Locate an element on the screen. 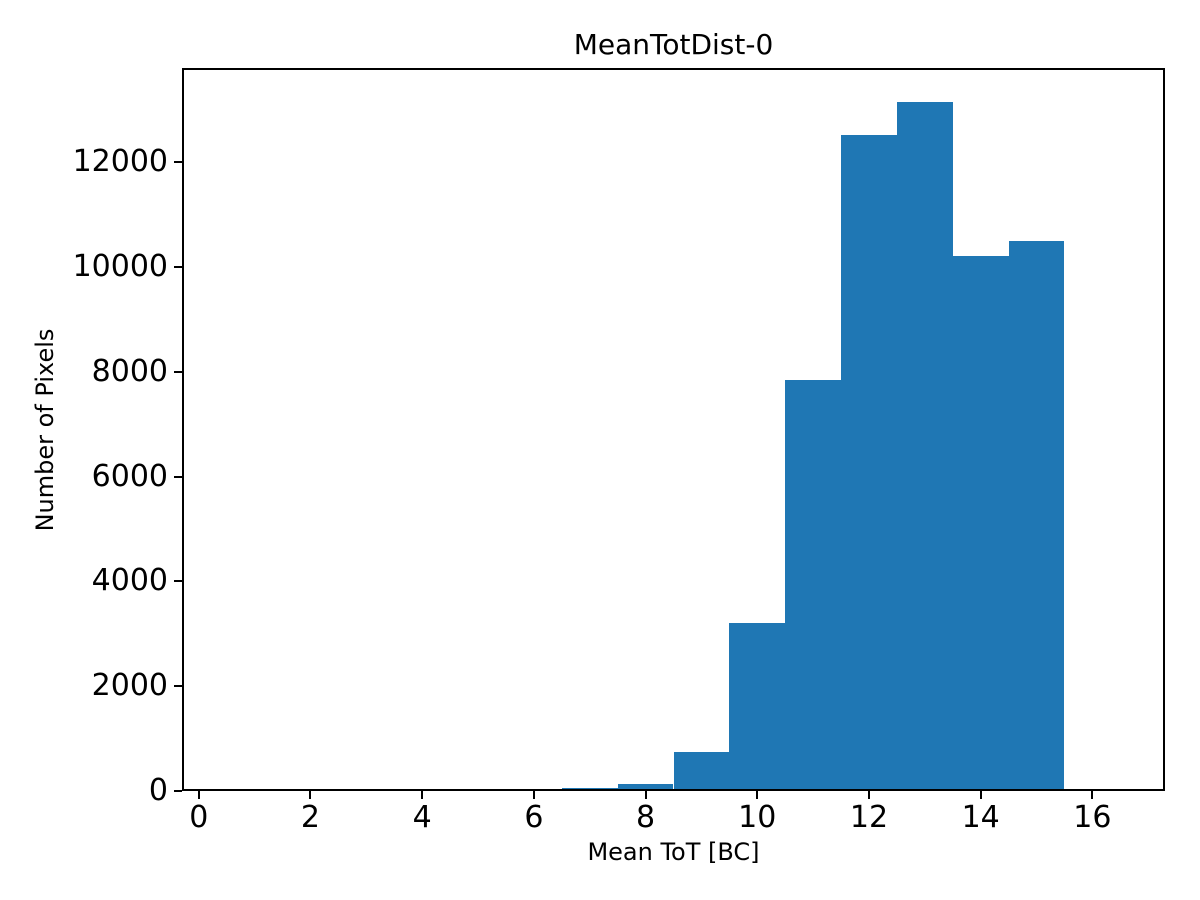 This screenshot has width=1200, height=900. x-tick-label: 12 is located at coordinates (869, 817).